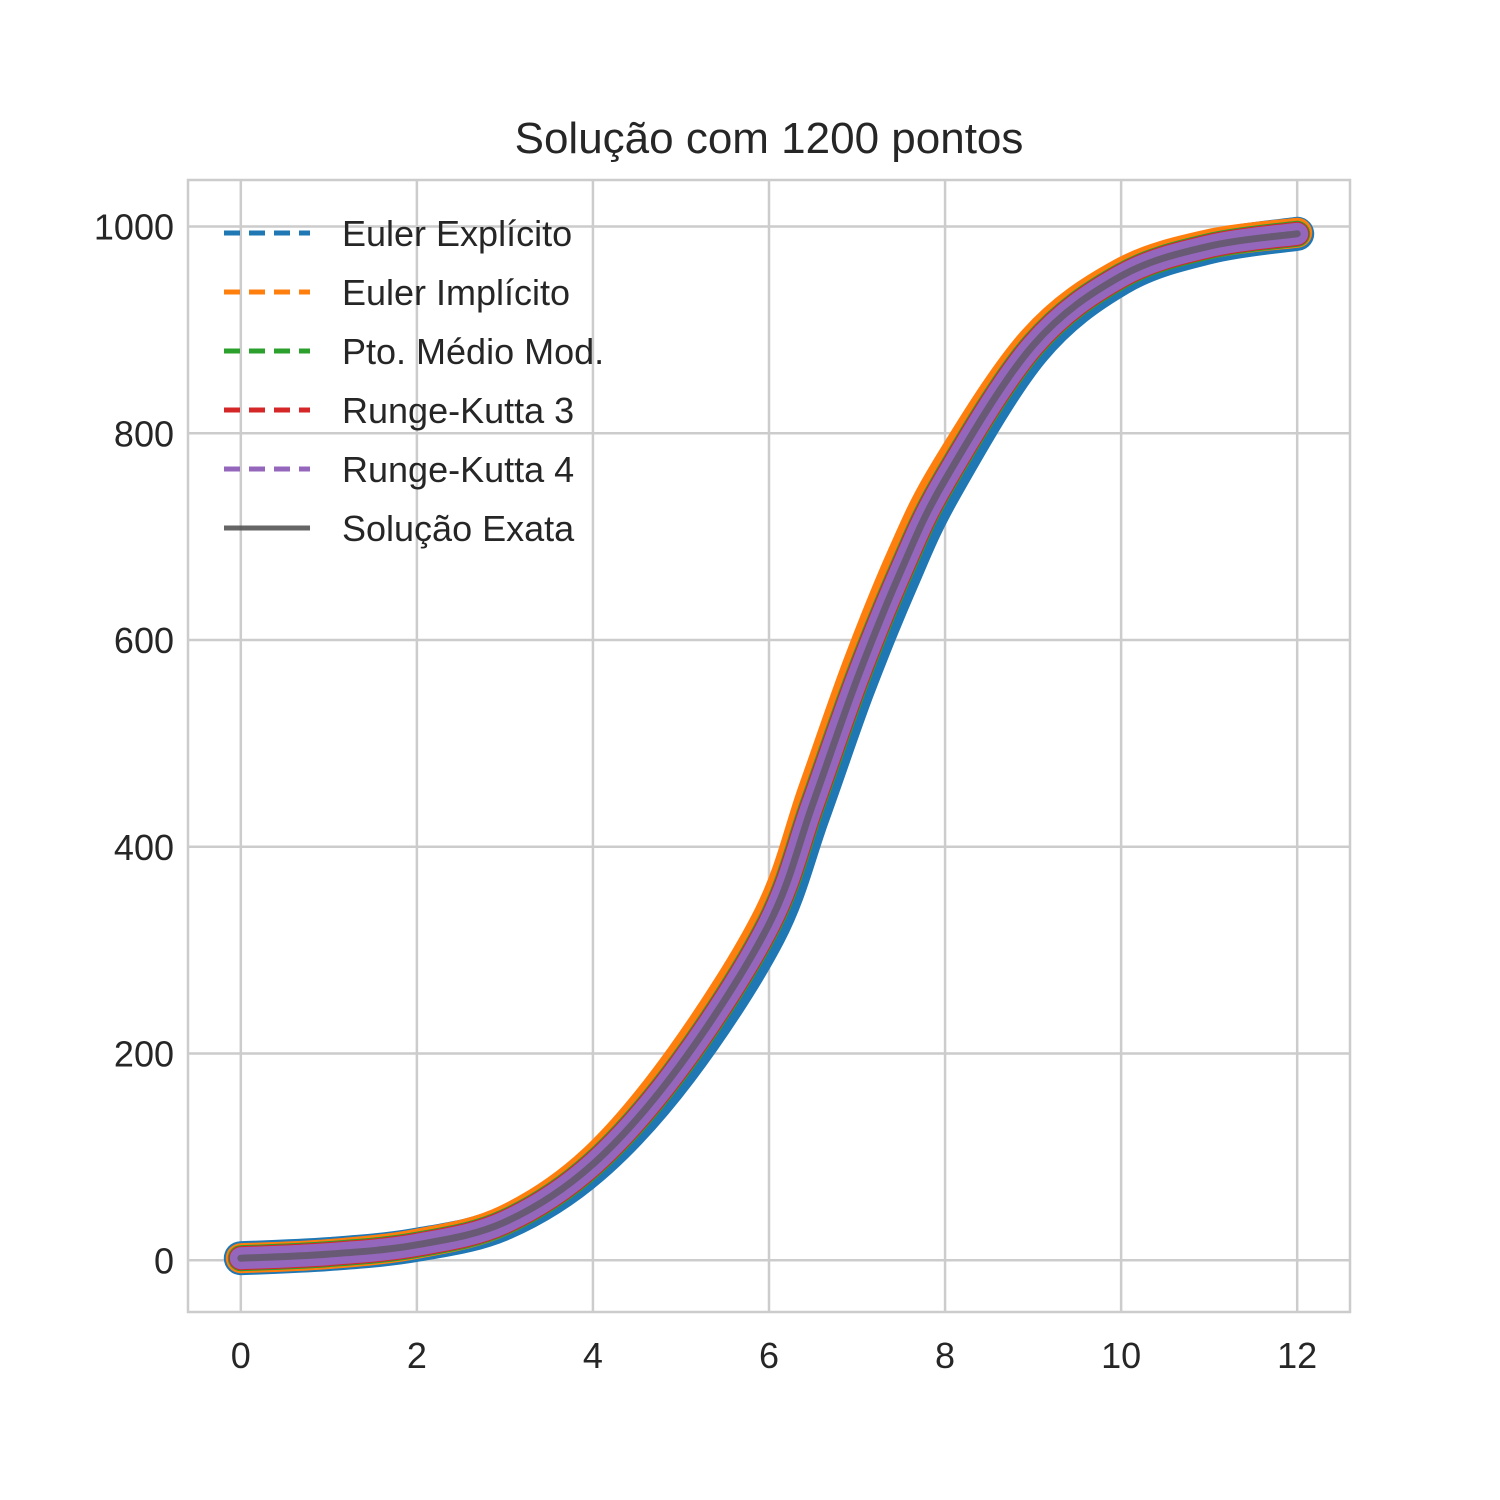  What do you see at coordinates (457, 233) in the screenshot?
I see `legend-label-1: Euler Explícito` at bounding box center [457, 233].